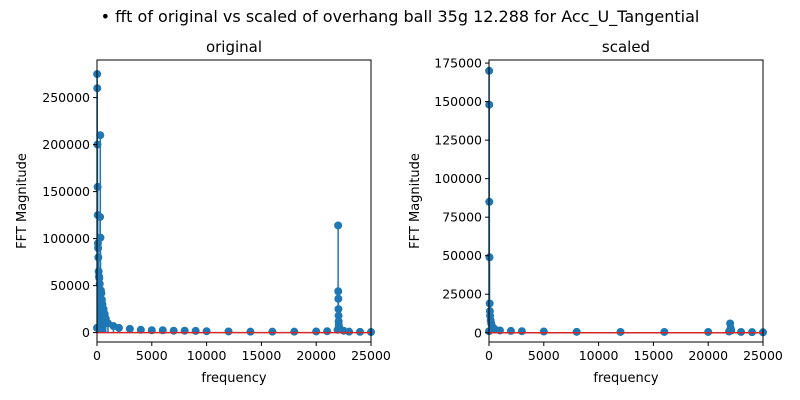 The image size is (800, 400). I want to click on scaled-ytick-label-1: 25000, so click(462, 294).